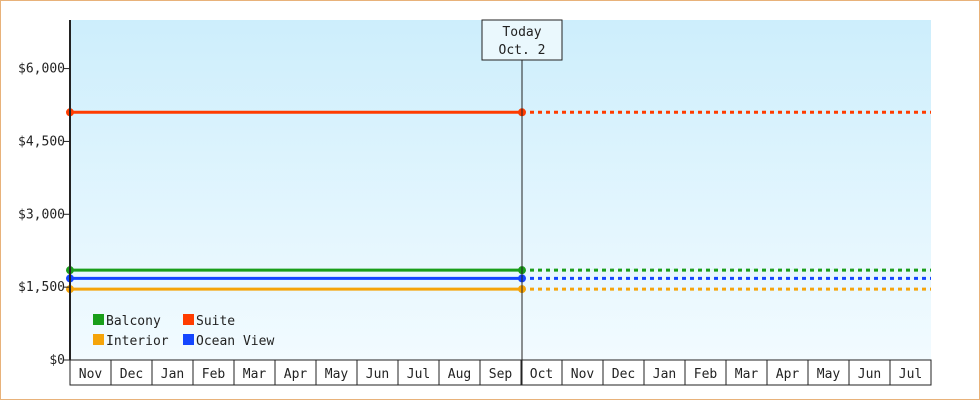 Image resolution: width=980 pixels, height=400 pixels. What do you see at coordinates (41, 214) in the screenshot?
I see `y-tick-label: $3,000` at bounding box center [41, 214].